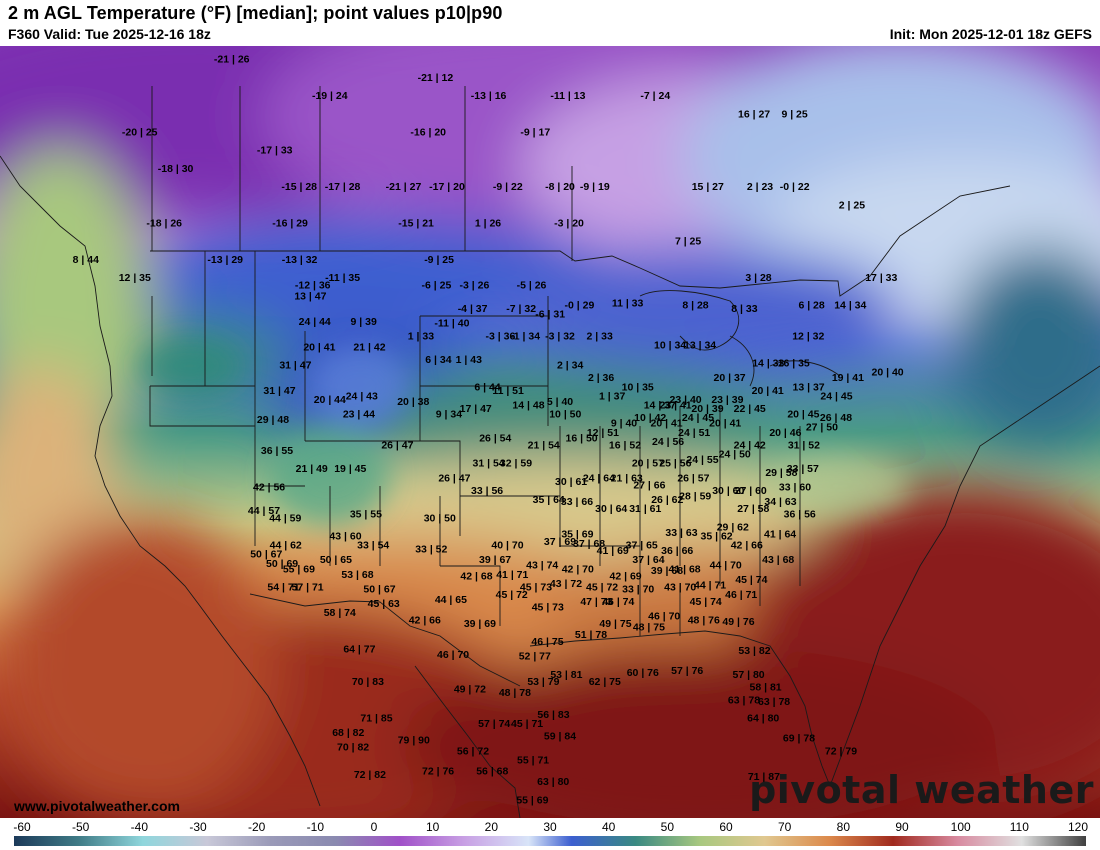 The image size is (1100, 850). I want to click on point-value-label: 19 | 41, so click(848, 378).